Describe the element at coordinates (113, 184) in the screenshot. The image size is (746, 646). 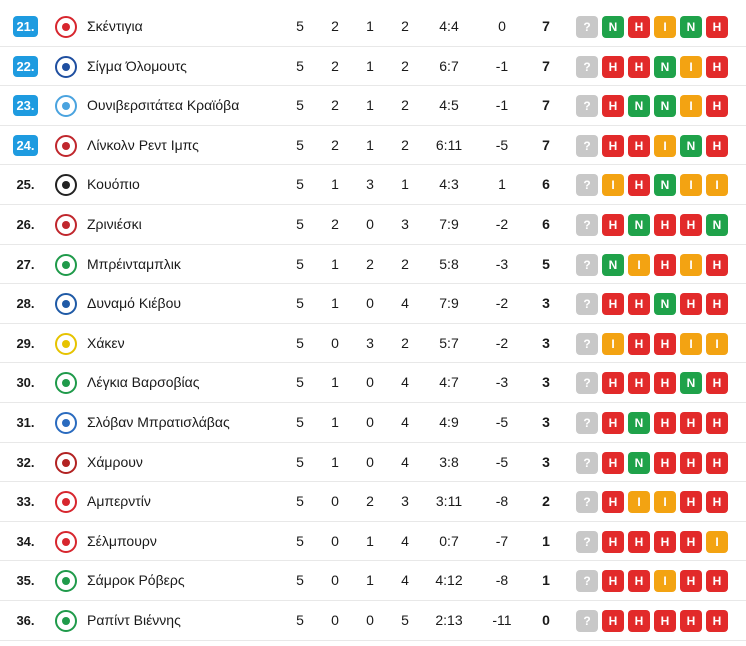
I see `team-name: Κουόπιο` at that location.